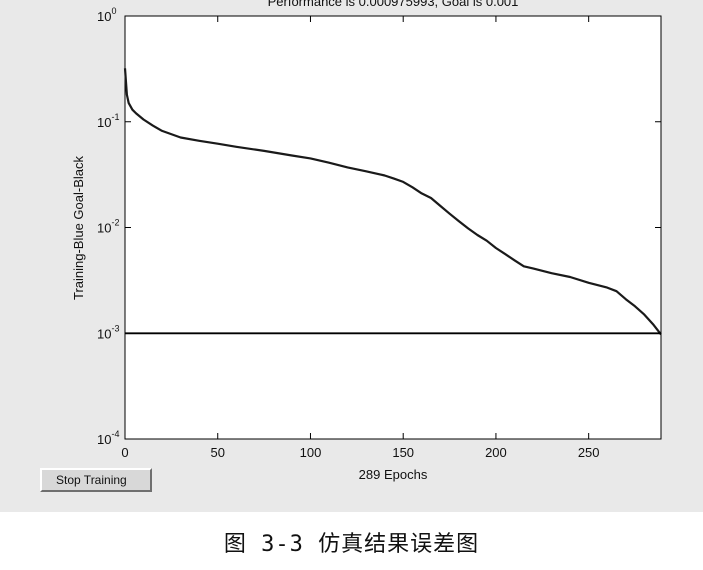 Image resolution: width=703 pixels, height=570 pixels. Describe the element at coordinates (108, 438) in the screenshot. I see `y-tick-label: 10⁻⁴` at that location.